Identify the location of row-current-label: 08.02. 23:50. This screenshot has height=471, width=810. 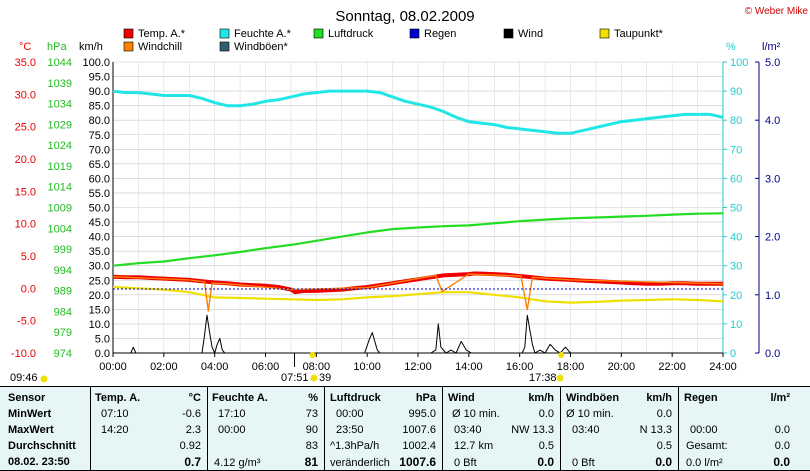
(39, 462).